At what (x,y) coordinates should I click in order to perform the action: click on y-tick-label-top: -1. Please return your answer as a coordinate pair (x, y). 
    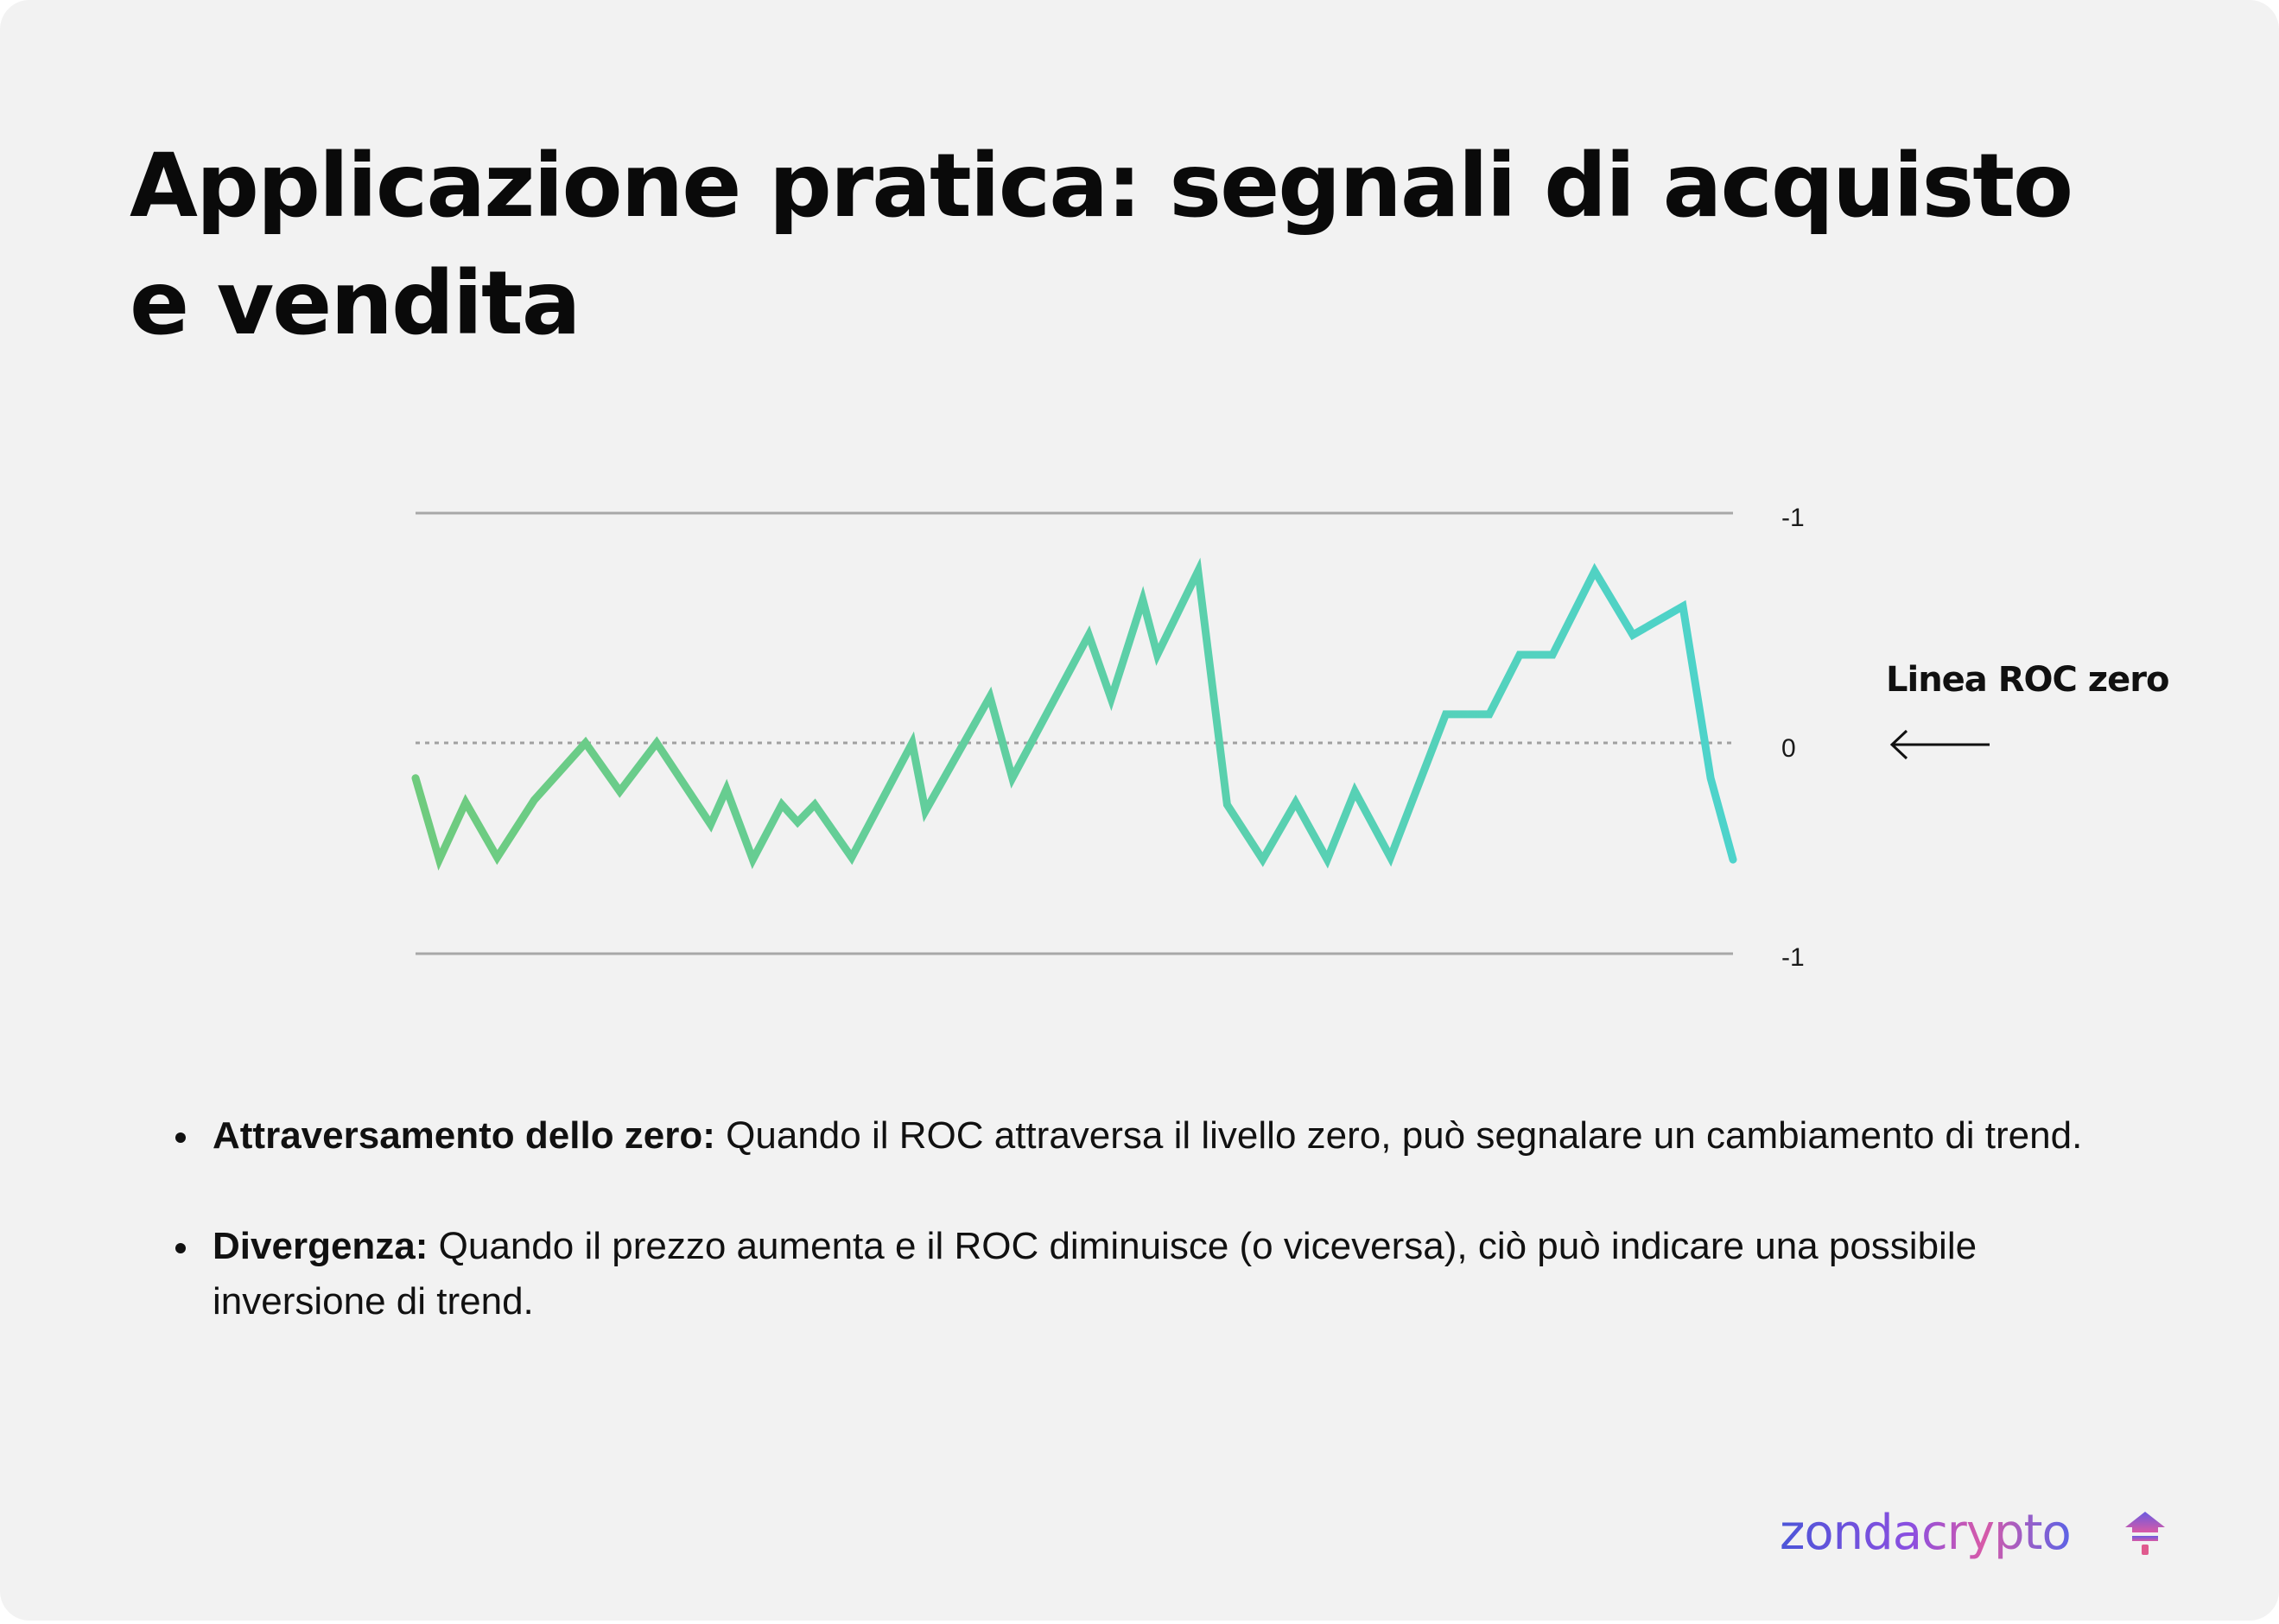
    Looking at the image, I should click on (1793, 518).